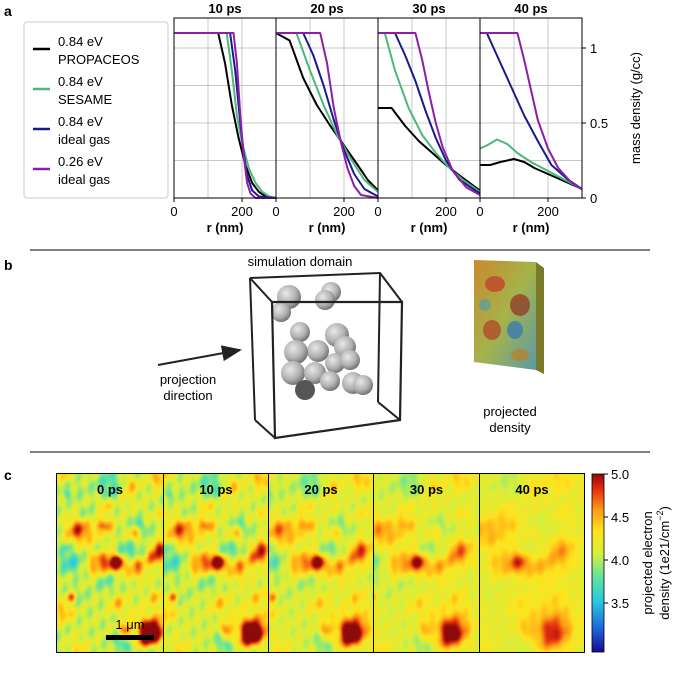 This screenshot has width=685, height=685. I want to click on projected-density-slab, so click(509, 317).